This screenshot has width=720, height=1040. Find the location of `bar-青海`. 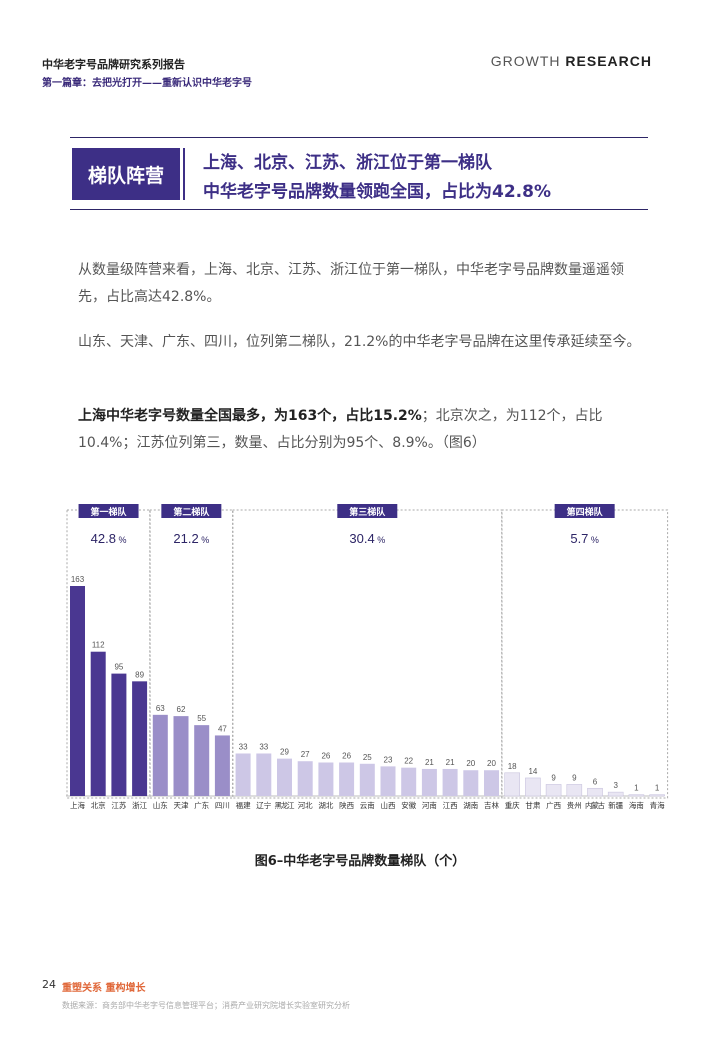

bar-青海 is located at coordinates (657, 795).